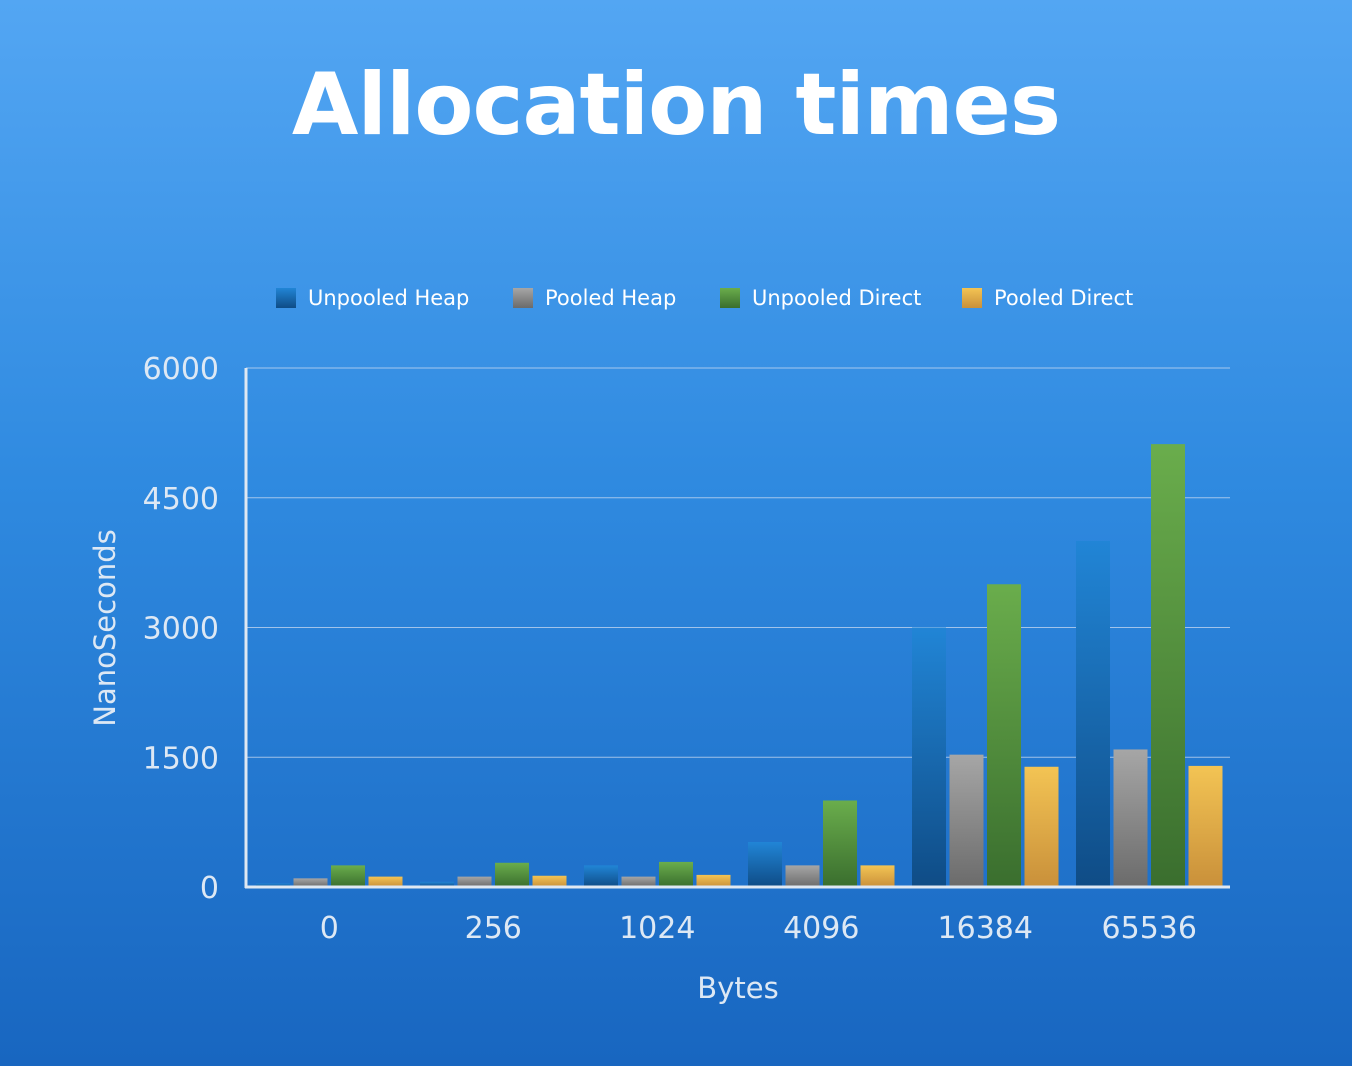 Image resolution: width=1352 pixels, height=1066 pixels. What do you see at coordinates (181, 499) in the screenshot?
I see `y-tick-label: 4500` at bounding box center [181, 499].